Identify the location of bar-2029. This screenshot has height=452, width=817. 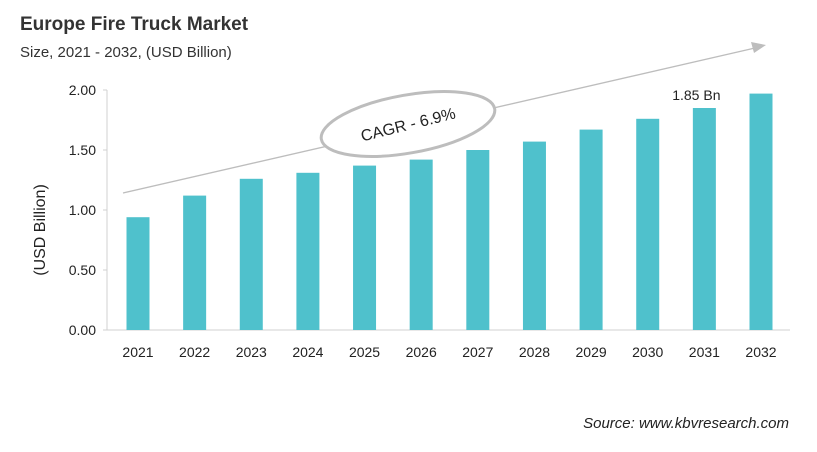
(591, 229).